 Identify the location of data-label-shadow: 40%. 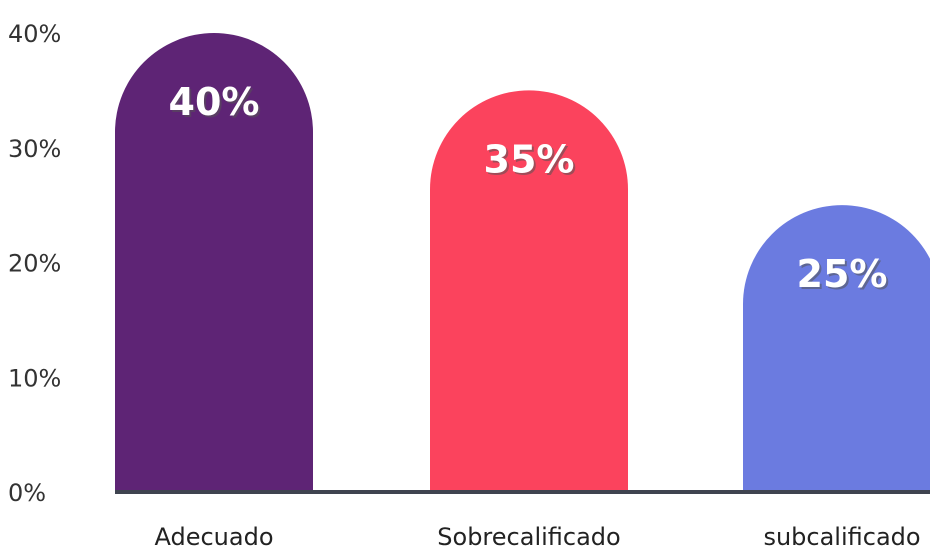
(216, 104).